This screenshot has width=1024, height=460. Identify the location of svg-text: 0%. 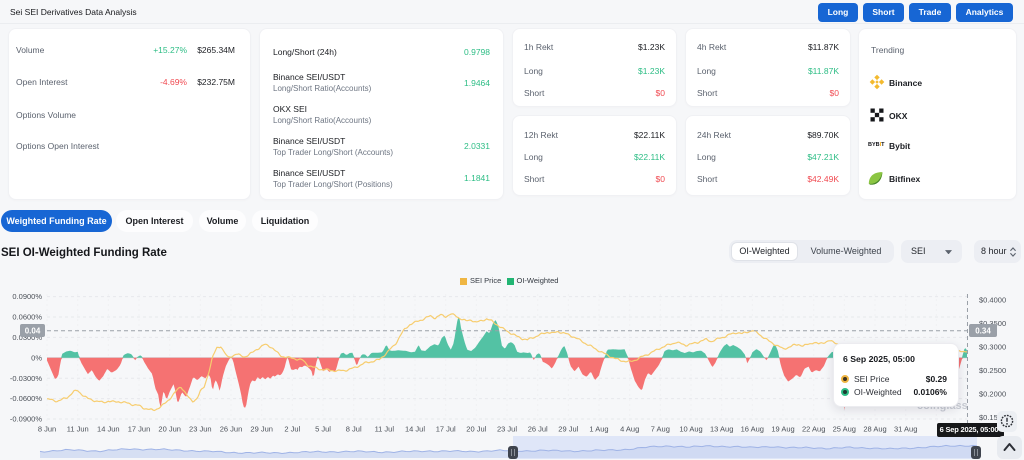
(36, 357).